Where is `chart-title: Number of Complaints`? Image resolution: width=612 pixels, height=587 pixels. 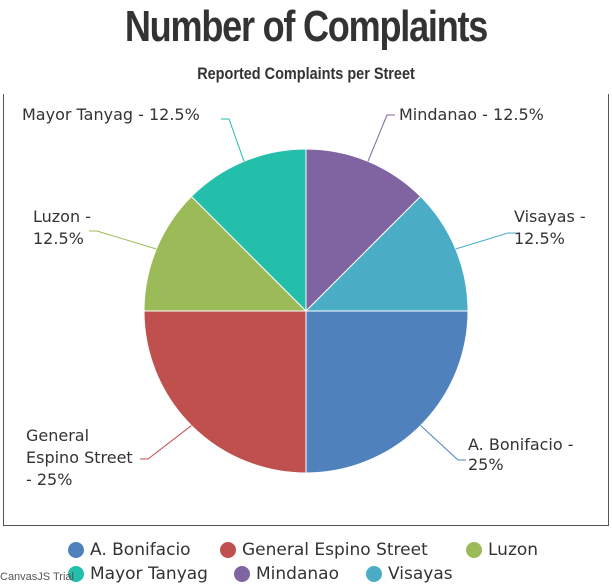 chart-title: Number of Complaints is located at coordinates (306, 26).